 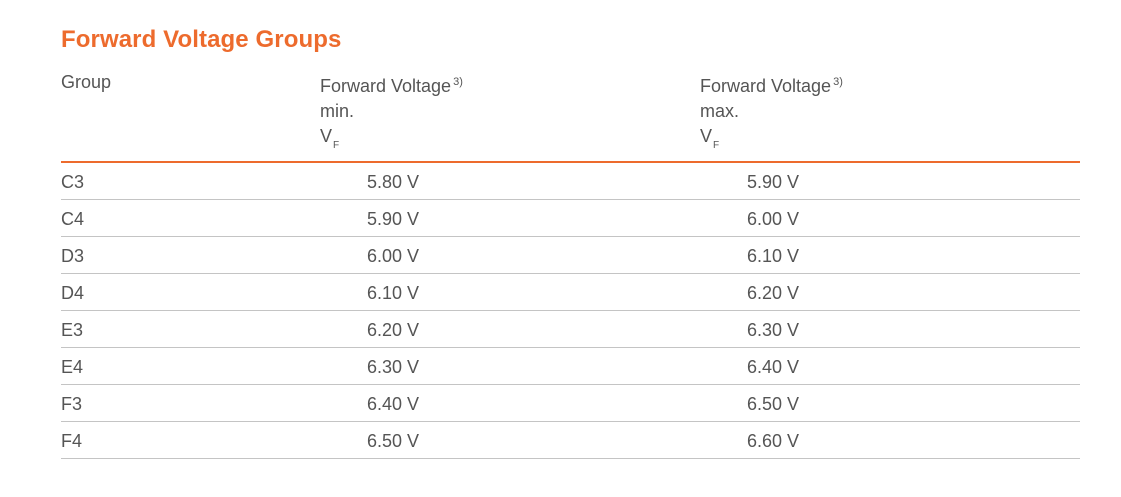 What do you see at coordinates (570, 181) in the screenshot?
I see `table-row: C3 5.80 V 5.90 V` at bounding box center [570, 181].